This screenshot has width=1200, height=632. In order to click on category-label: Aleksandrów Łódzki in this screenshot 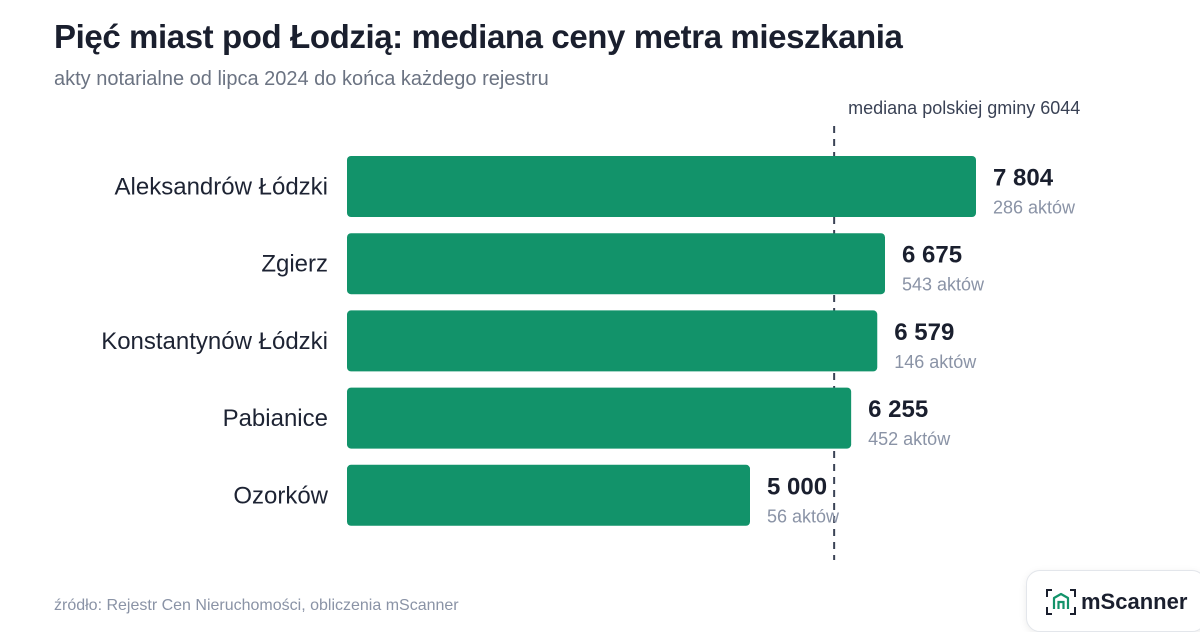, I will do `click(221, 187)`.